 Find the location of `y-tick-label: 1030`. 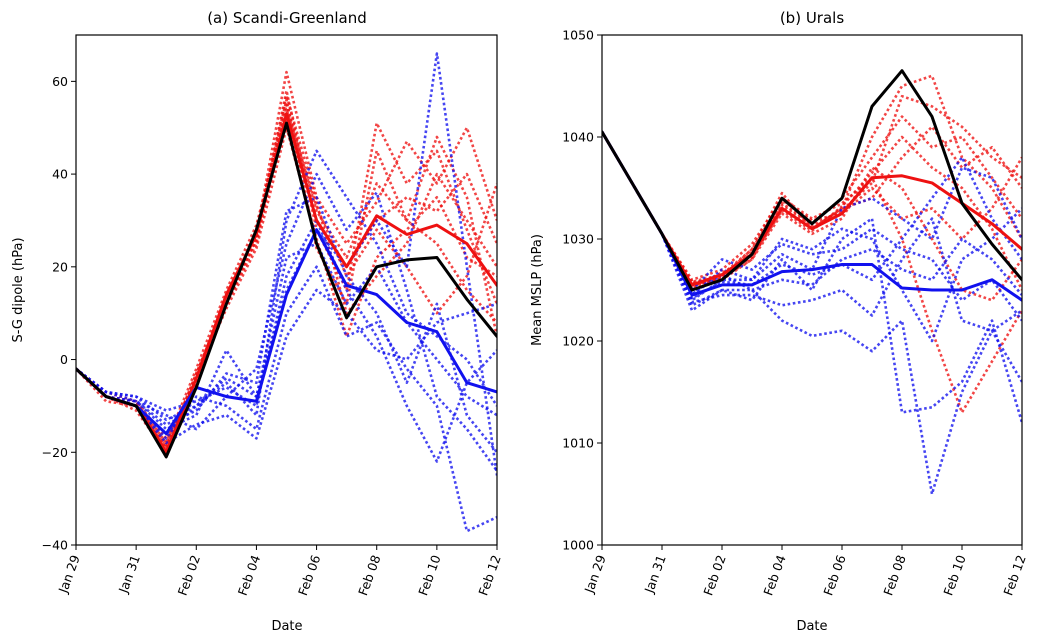

y-tick-label: 1030 is located at coordinates (578, 239).